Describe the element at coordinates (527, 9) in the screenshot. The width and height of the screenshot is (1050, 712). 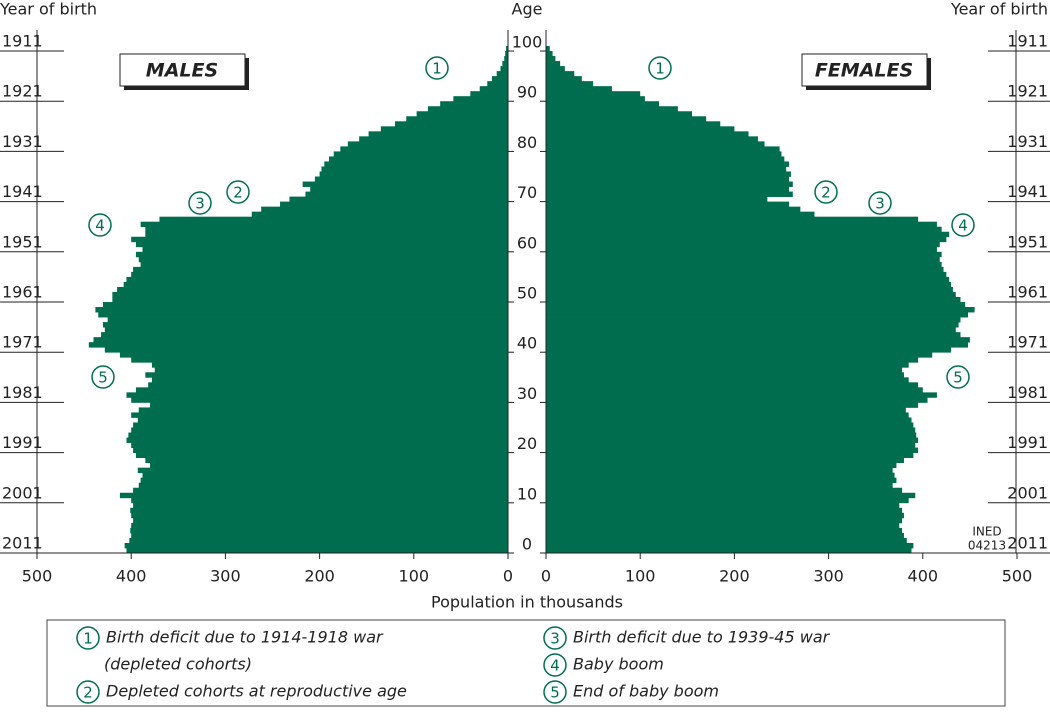
I see `y-axis-label: Age` at that location.